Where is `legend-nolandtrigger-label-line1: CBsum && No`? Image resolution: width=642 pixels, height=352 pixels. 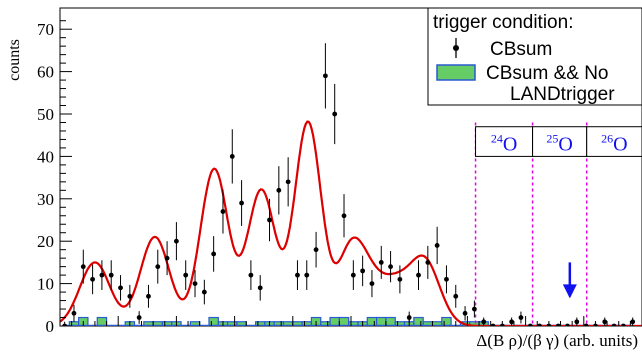
legend-nolandtrigger-label-line1: CBsum && No is located at coordinates (547, 73).